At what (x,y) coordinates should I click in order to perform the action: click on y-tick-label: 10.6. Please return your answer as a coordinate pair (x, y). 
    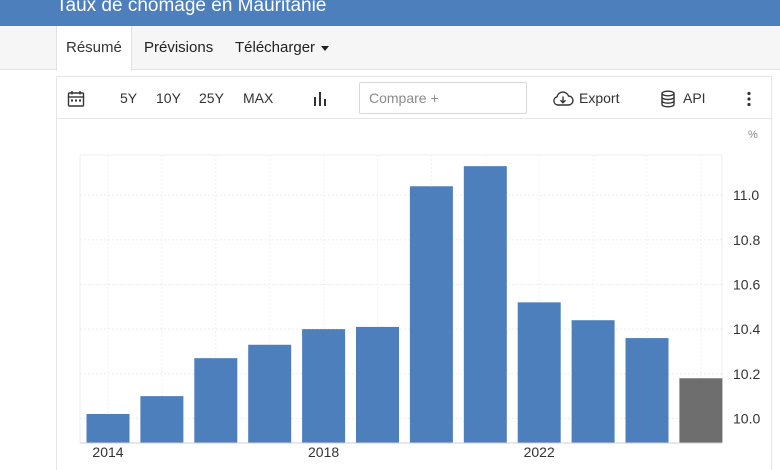
    Looking at the image, I should click on (746, 284).